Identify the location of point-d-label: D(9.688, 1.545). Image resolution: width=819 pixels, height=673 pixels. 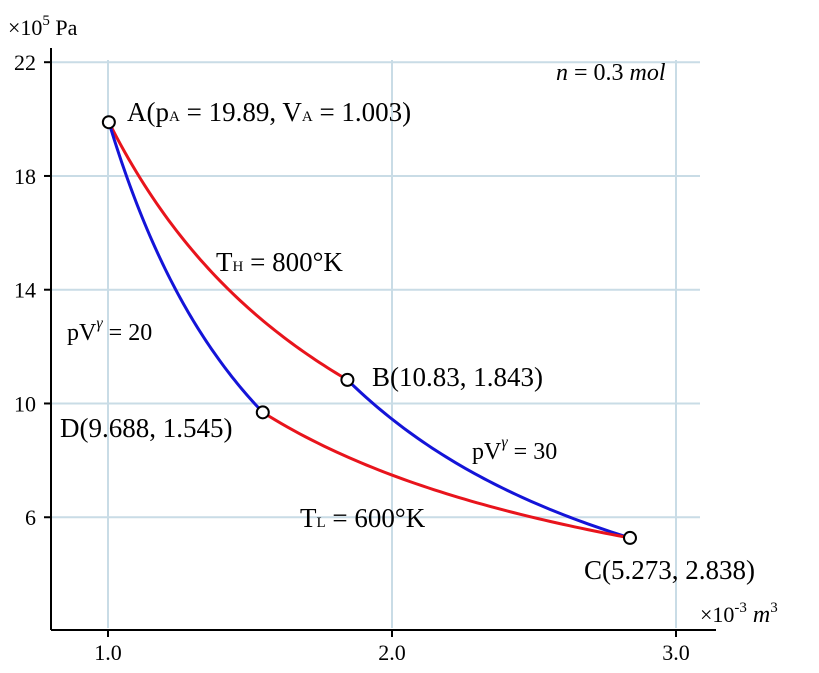
(146, 428).